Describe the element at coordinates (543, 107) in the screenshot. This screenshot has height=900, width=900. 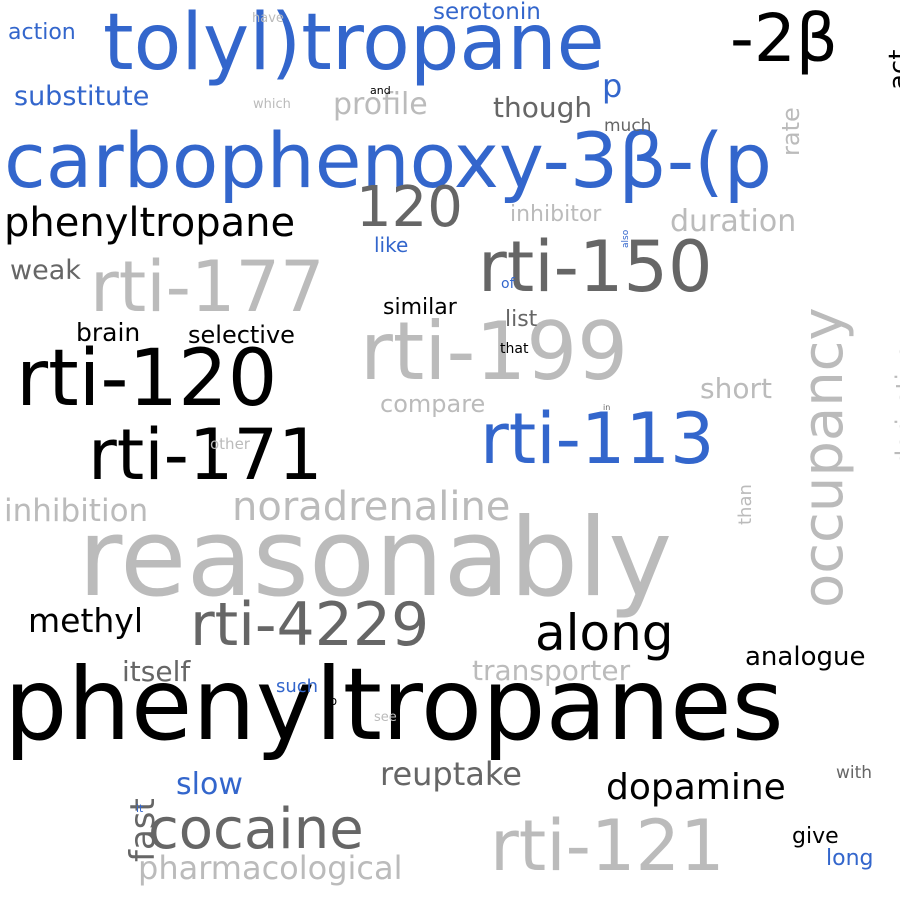
I see `word-though: though` at that location.